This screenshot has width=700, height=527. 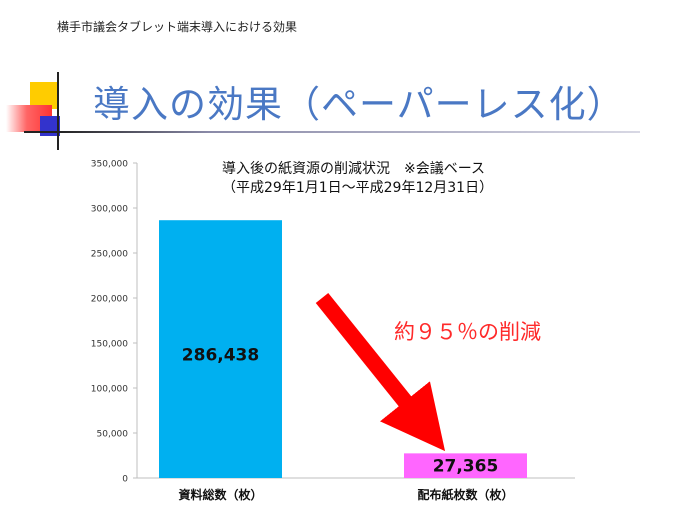 I want to click on x-category-label: 資料総数（枚）, so click(x=220, y=494).